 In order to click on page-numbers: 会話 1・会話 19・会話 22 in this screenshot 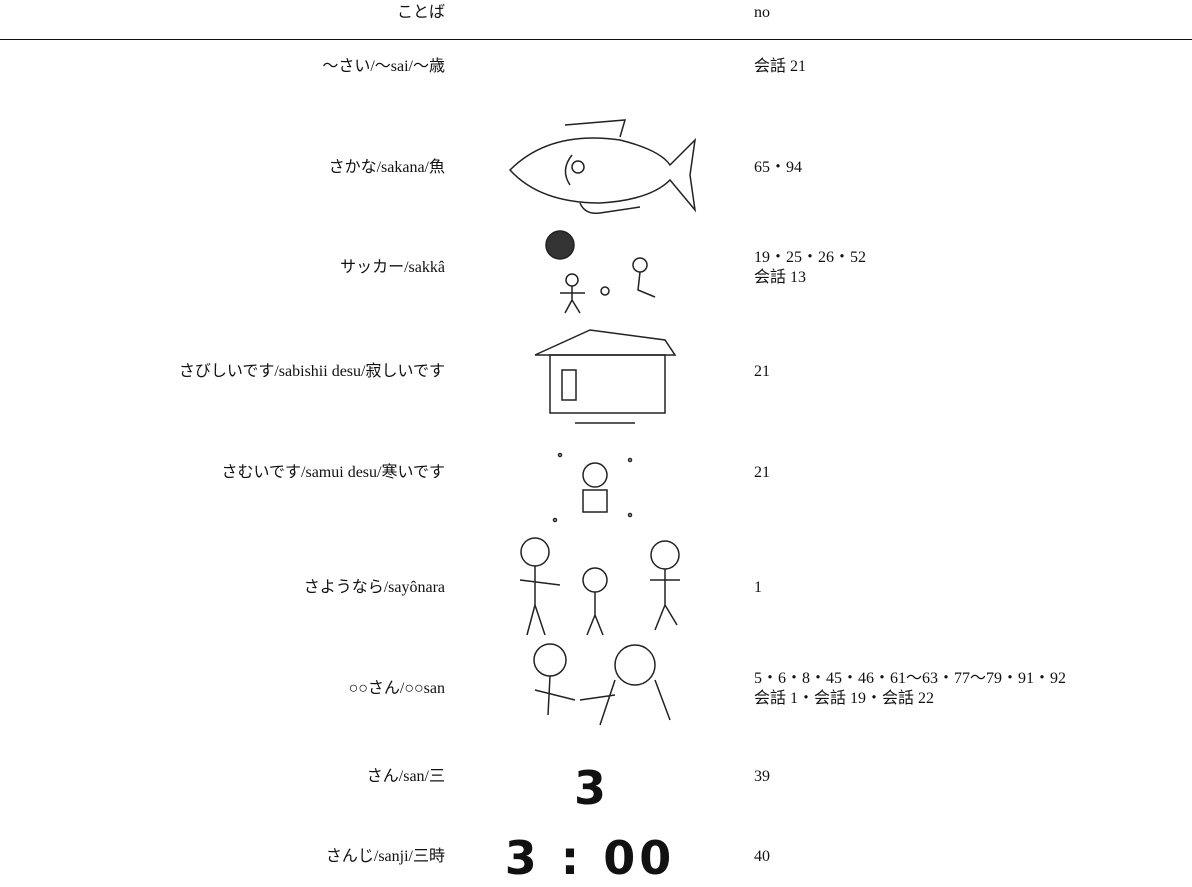, I will do `click(844, 698)`.